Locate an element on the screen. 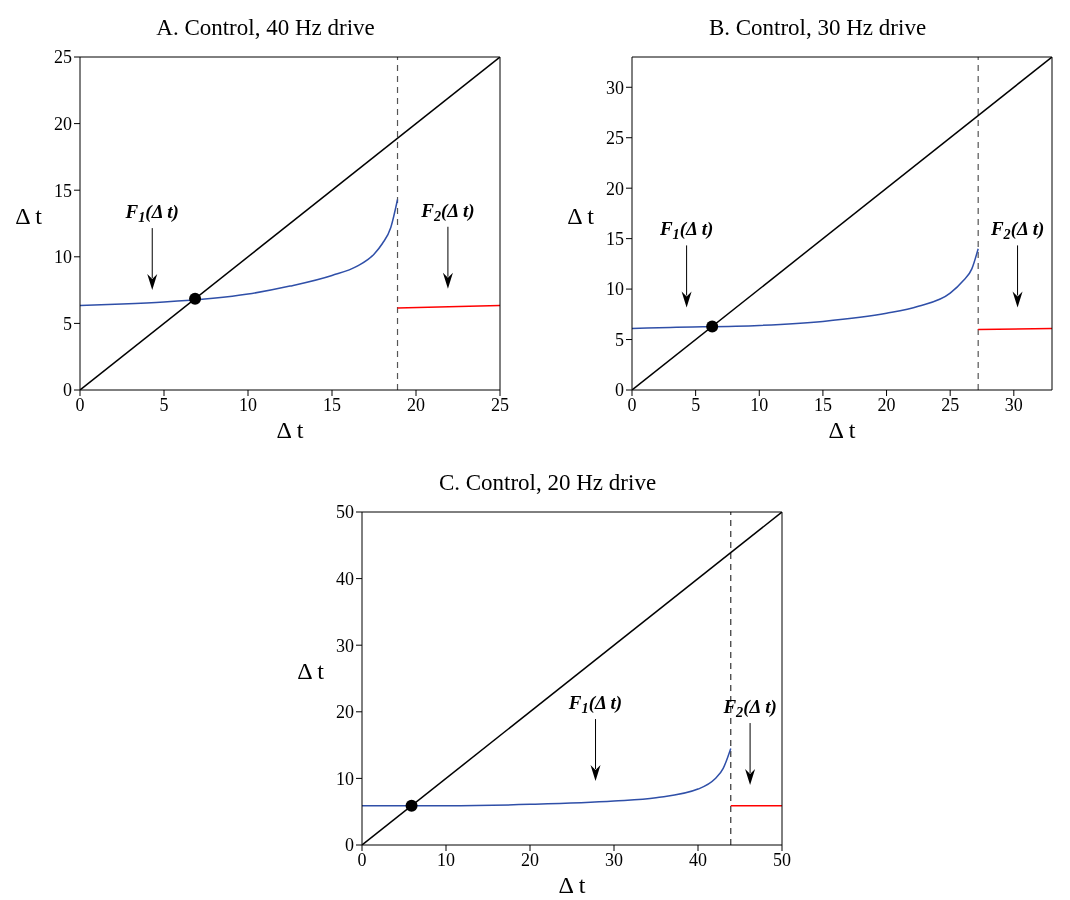 The image size is (1070, 900). y-tick-label: 40 is located at coordinates (345, 578).